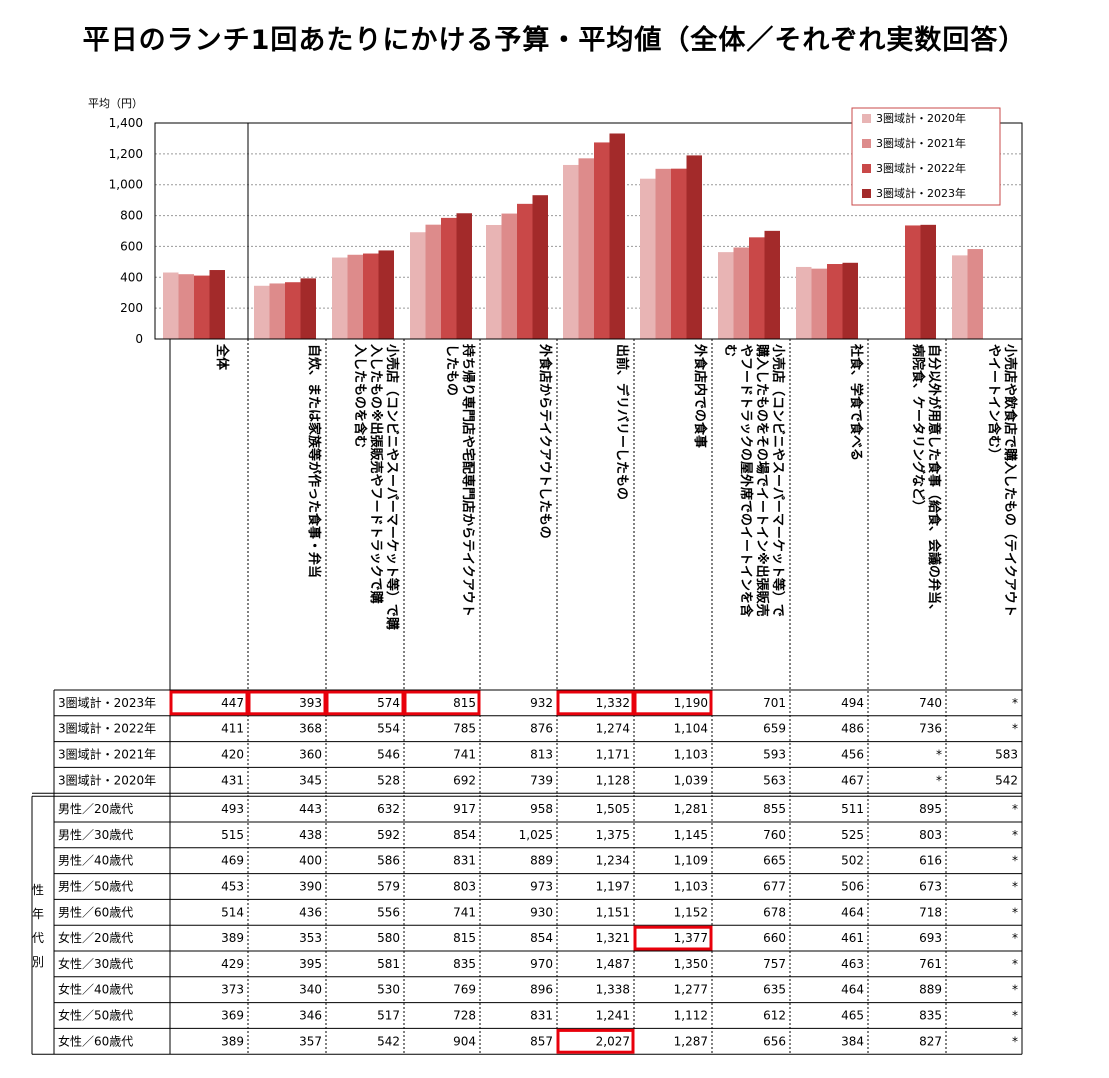  Describe the element at coordinates (310, 703) in the screenshot. I see `table-cell: 393` at that location.